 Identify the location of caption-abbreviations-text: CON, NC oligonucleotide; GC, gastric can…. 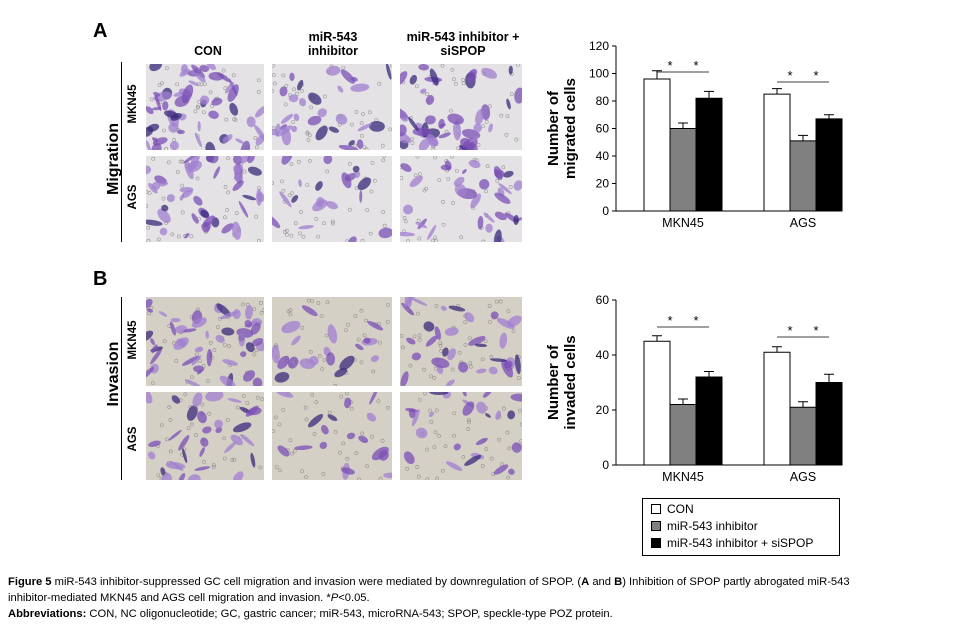
(349, 614).